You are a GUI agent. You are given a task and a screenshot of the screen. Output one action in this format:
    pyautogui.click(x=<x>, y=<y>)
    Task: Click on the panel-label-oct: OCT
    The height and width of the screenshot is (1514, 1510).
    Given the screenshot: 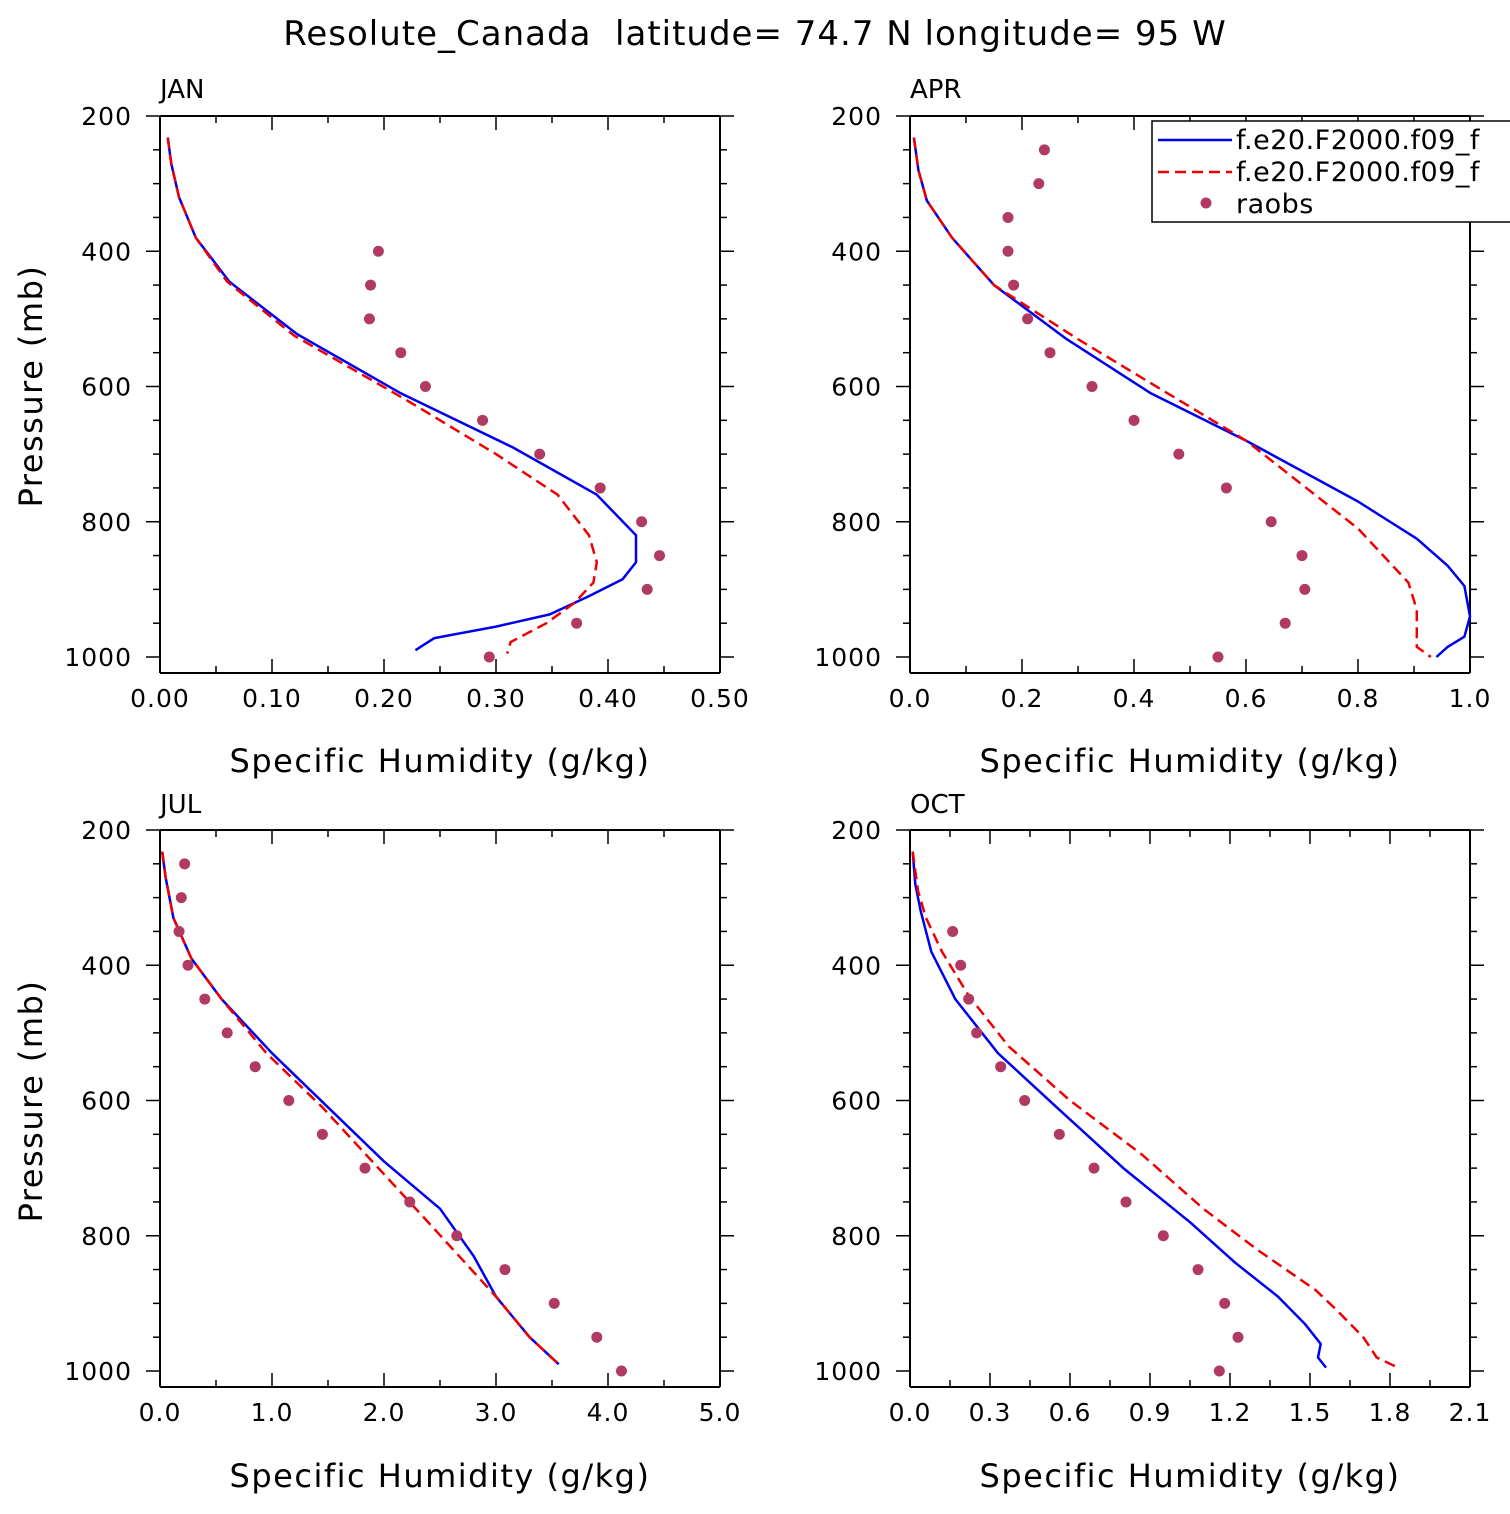 What is the action you would take?
    pyautogui.click(x=937, y=805)
    